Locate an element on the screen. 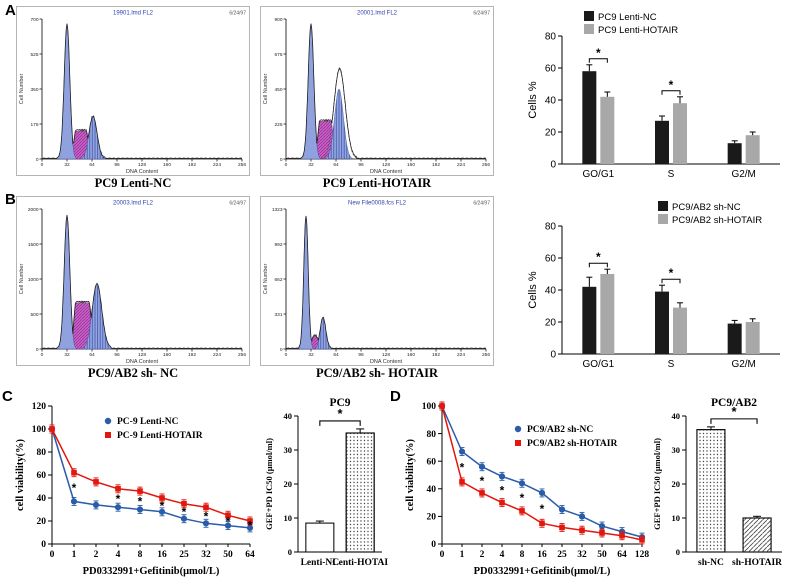  svg-text: 992 is located at coordinates (278, 245).